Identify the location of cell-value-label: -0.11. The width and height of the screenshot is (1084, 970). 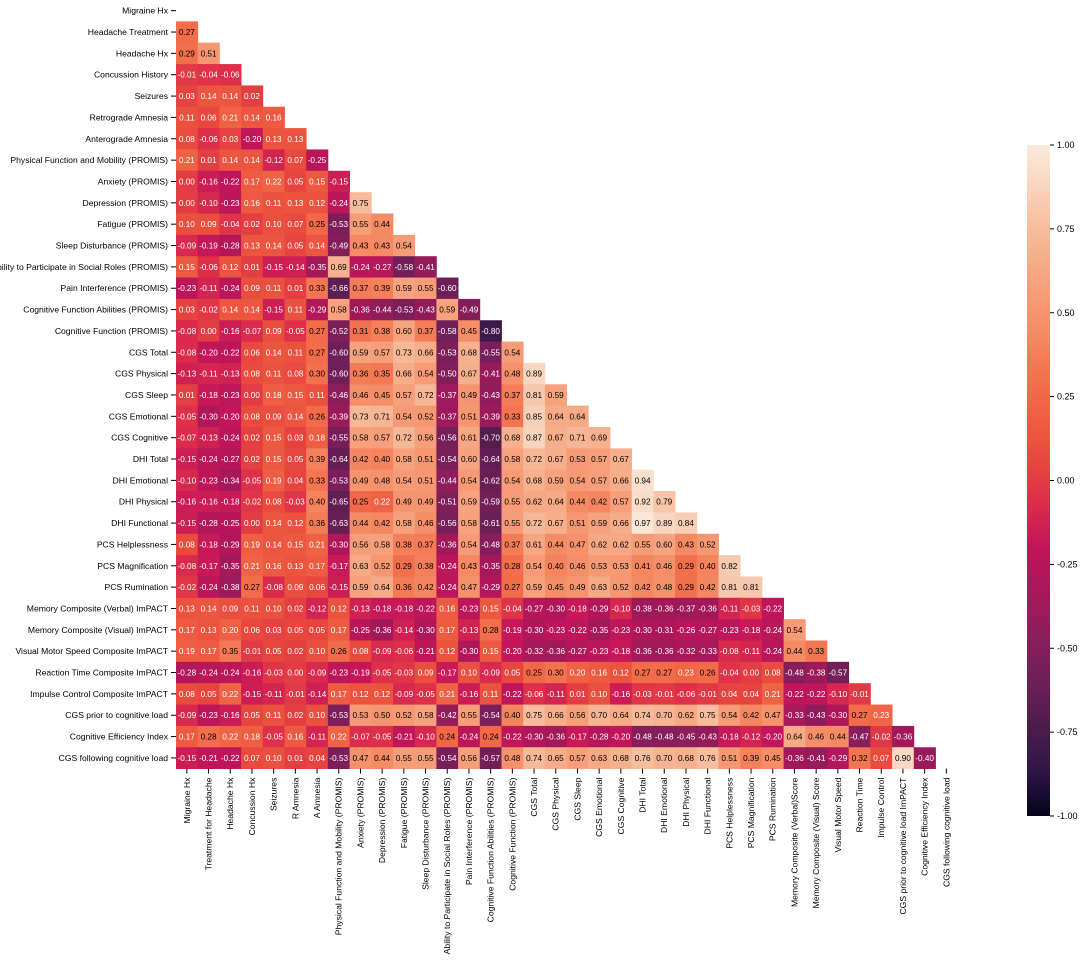
(209, 288).